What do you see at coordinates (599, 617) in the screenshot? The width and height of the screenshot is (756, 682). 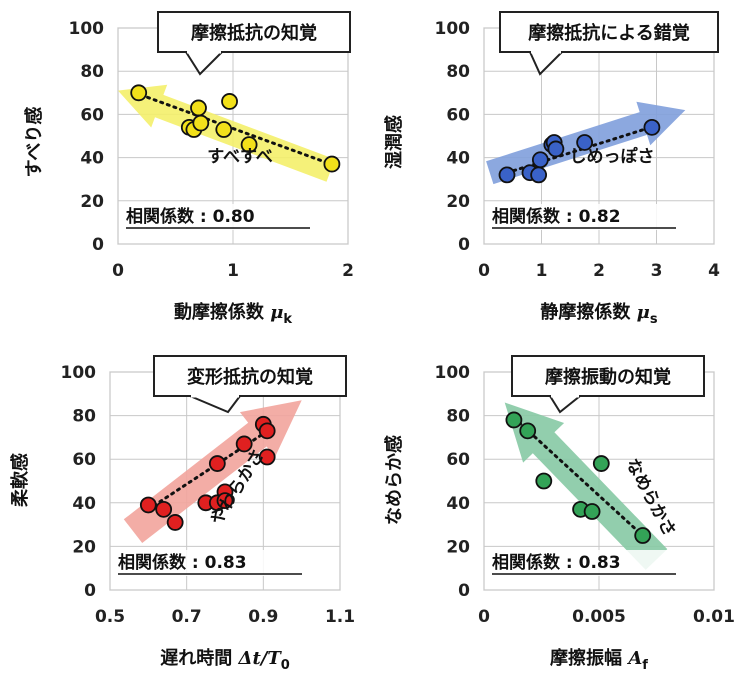 I see `x-tick-label: 0.005` at bounding box center [599, 617].